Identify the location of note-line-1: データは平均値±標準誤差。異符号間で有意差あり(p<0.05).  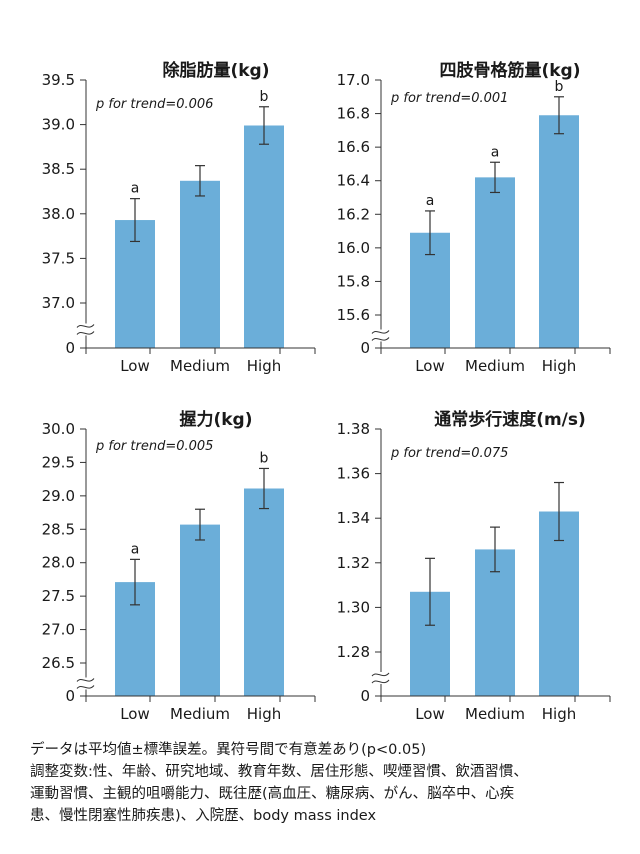
(228, 750).